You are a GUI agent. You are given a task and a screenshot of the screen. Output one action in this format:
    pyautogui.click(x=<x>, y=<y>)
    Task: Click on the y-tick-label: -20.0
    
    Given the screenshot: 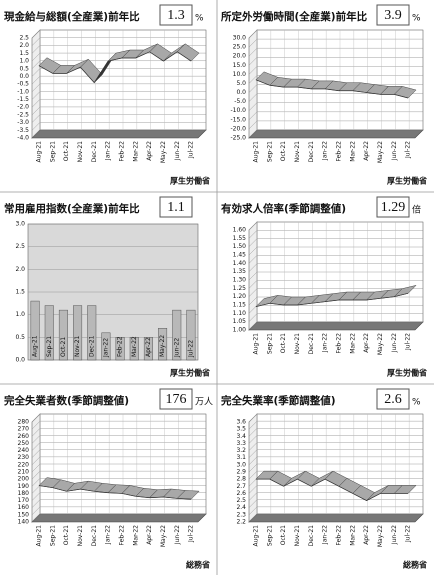 What is the action you would take?
    pyautogui.click(x=238, y=128)
    